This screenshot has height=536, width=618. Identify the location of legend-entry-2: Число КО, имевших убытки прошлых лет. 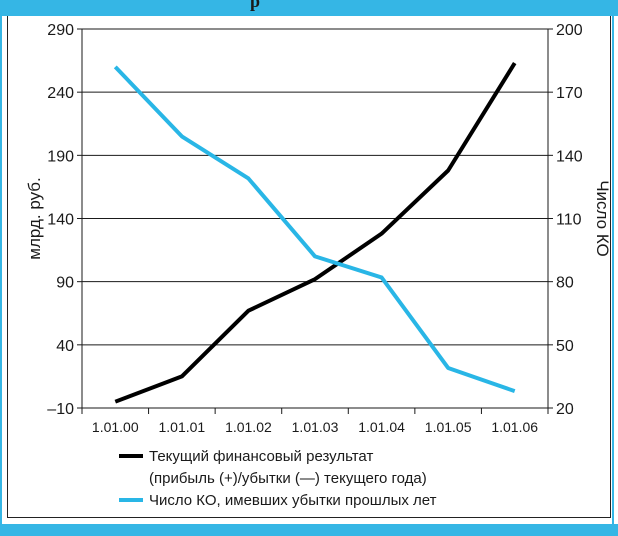
(293, 500).